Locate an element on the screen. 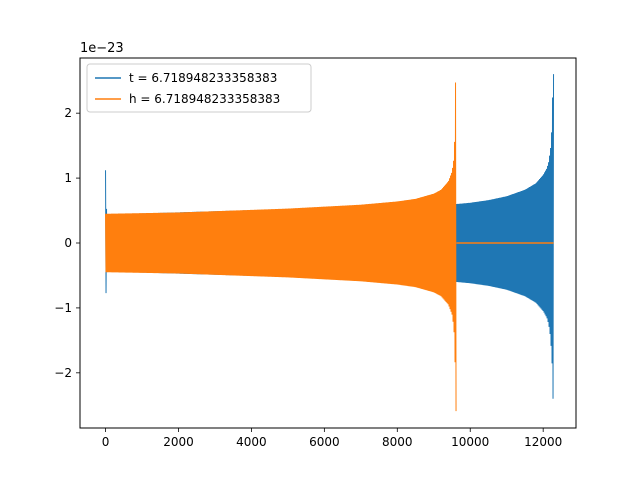 The image size is (640, 480). x-tick-label: 2000 is located at coordinates (178, 442).